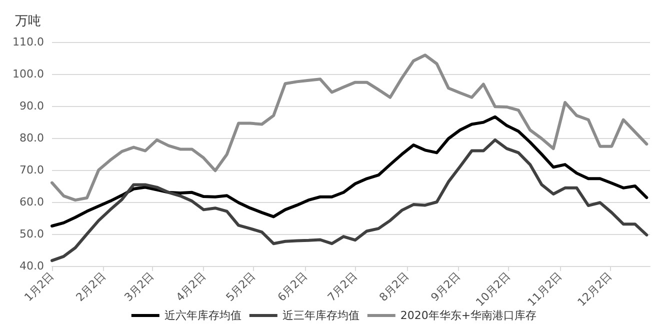  Describe the element at coordinates (203, 315) in the screenshot. I see `legend-label: 近六年库存均值` at that location.